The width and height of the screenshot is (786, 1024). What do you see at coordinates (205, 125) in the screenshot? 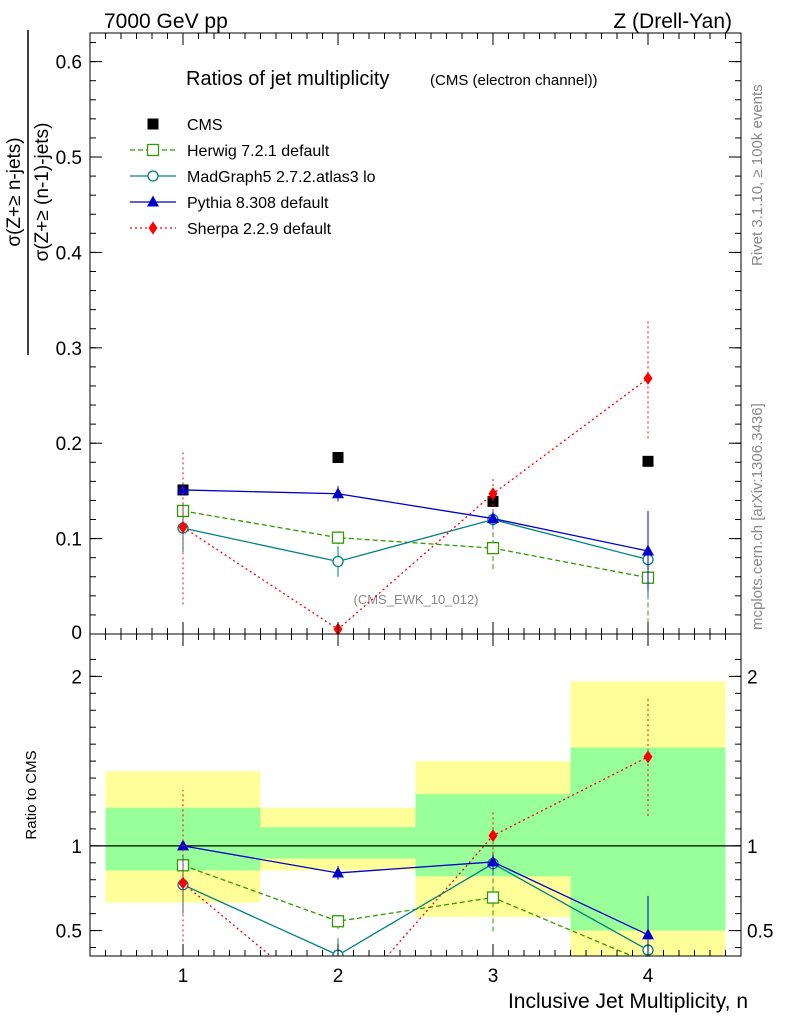
I see `legend-label-1: CMS` at bounding box center [205, 125].